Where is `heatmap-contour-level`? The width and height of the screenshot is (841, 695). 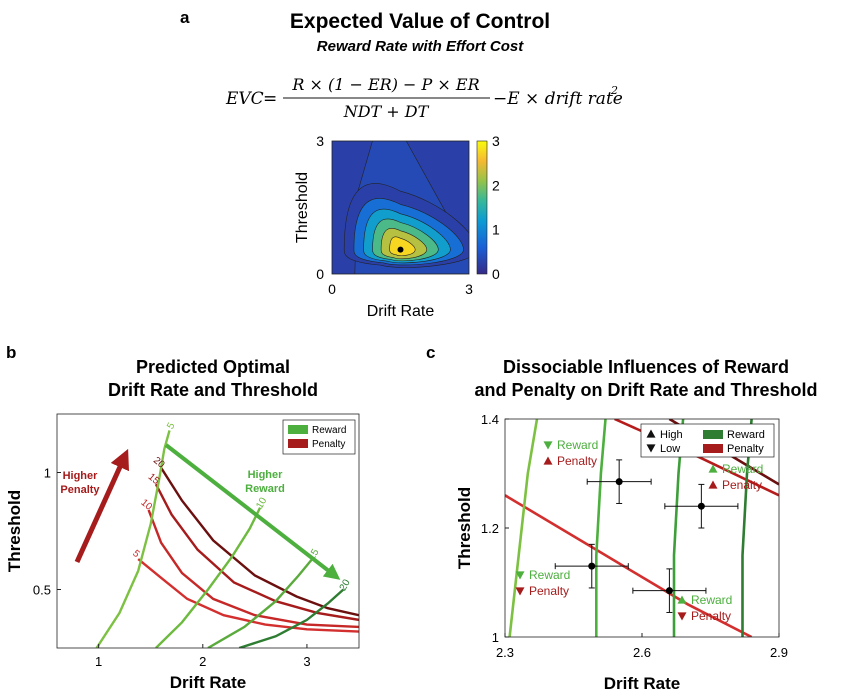
heatmap-contour-level is located at coordinates (402, 246).